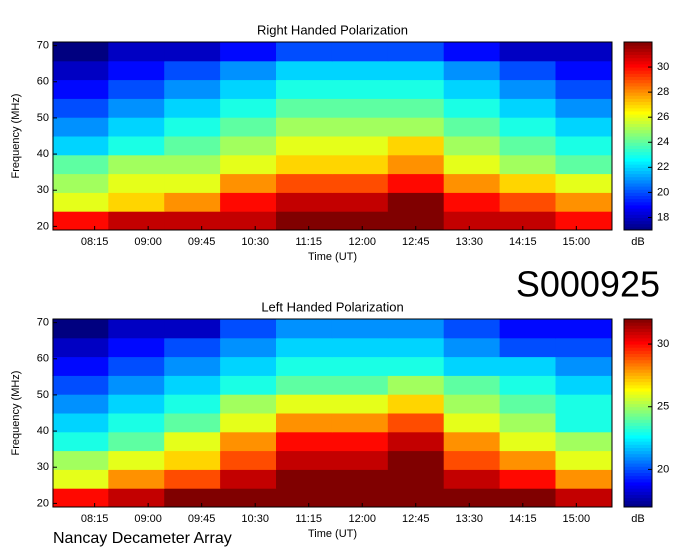 The height and width of the screenshot is (552, 680). I want to click on figure-code: S000925, so click(588, 284).